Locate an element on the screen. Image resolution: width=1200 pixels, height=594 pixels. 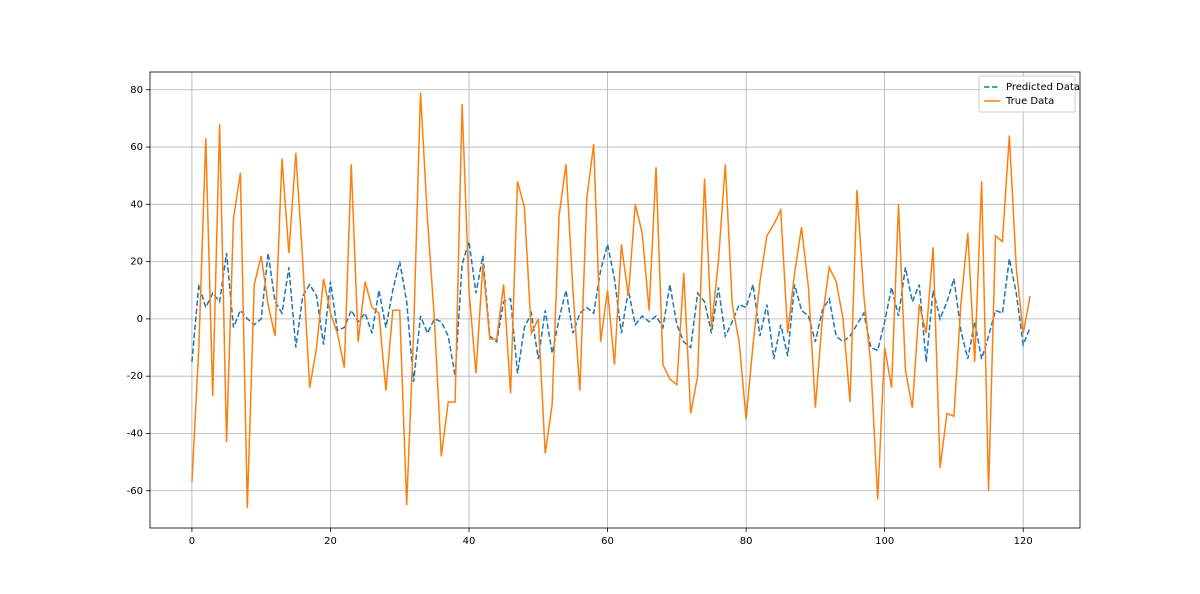
y-tick-label: -60 is located at coordinates (135, 491).